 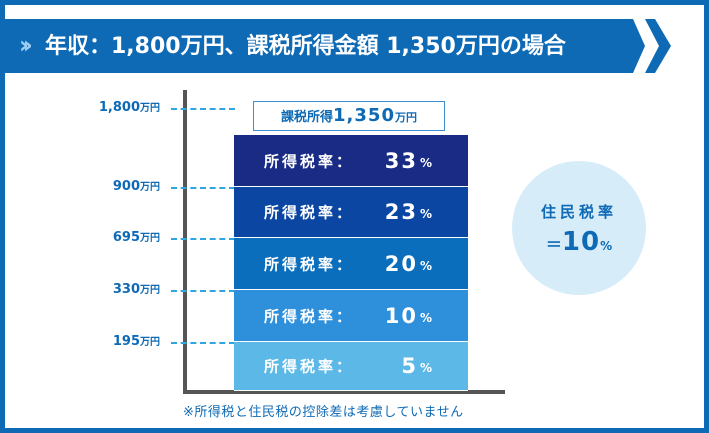 I want to click on y-tick-label: 195万円, so click(x=112, y=342).